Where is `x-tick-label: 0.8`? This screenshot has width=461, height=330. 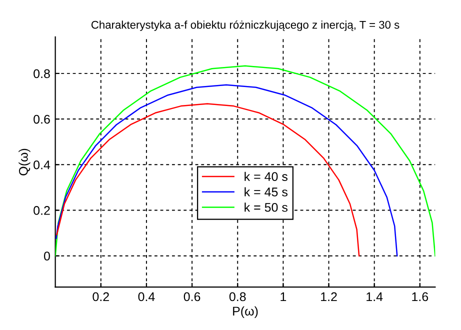
x-tick-label: 0.8 is located at coordinates (237, 297).